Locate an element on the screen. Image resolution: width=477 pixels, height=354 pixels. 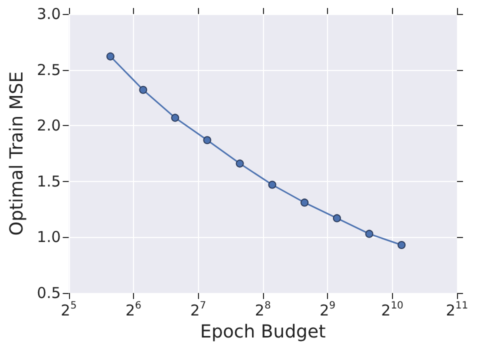
y-tick-label: 1.5 is located at coordinates (48, 181).